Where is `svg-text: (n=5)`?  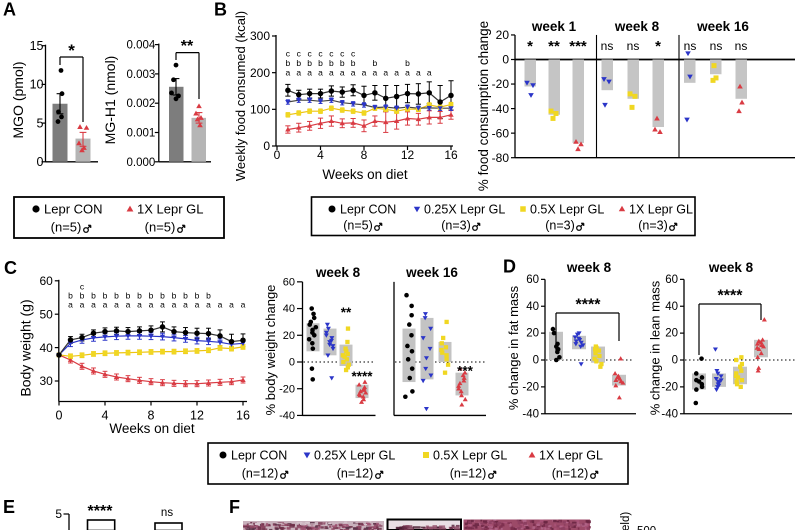
svg-text: (n=5) is located at coordinates (66, 227).